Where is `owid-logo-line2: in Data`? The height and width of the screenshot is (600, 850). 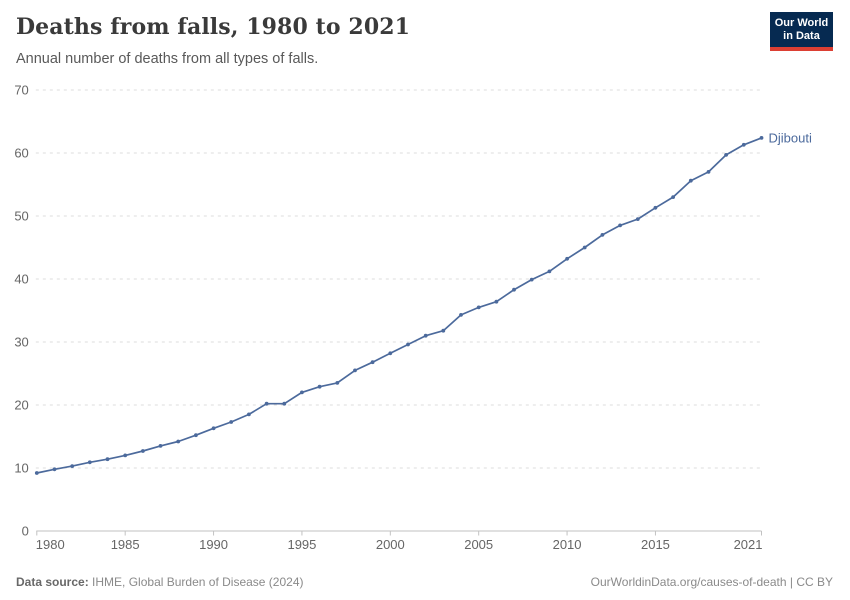 owid-logo-line2: in Data is located at coordinates (801, 36).